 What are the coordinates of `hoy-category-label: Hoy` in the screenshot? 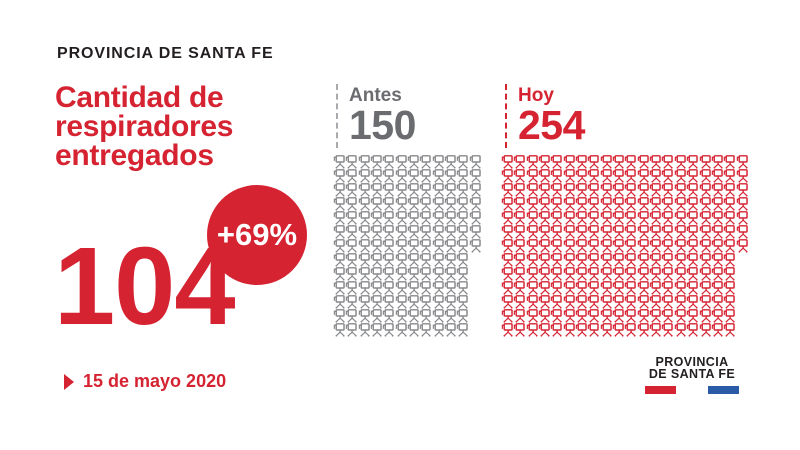 It's located at (536, 95).